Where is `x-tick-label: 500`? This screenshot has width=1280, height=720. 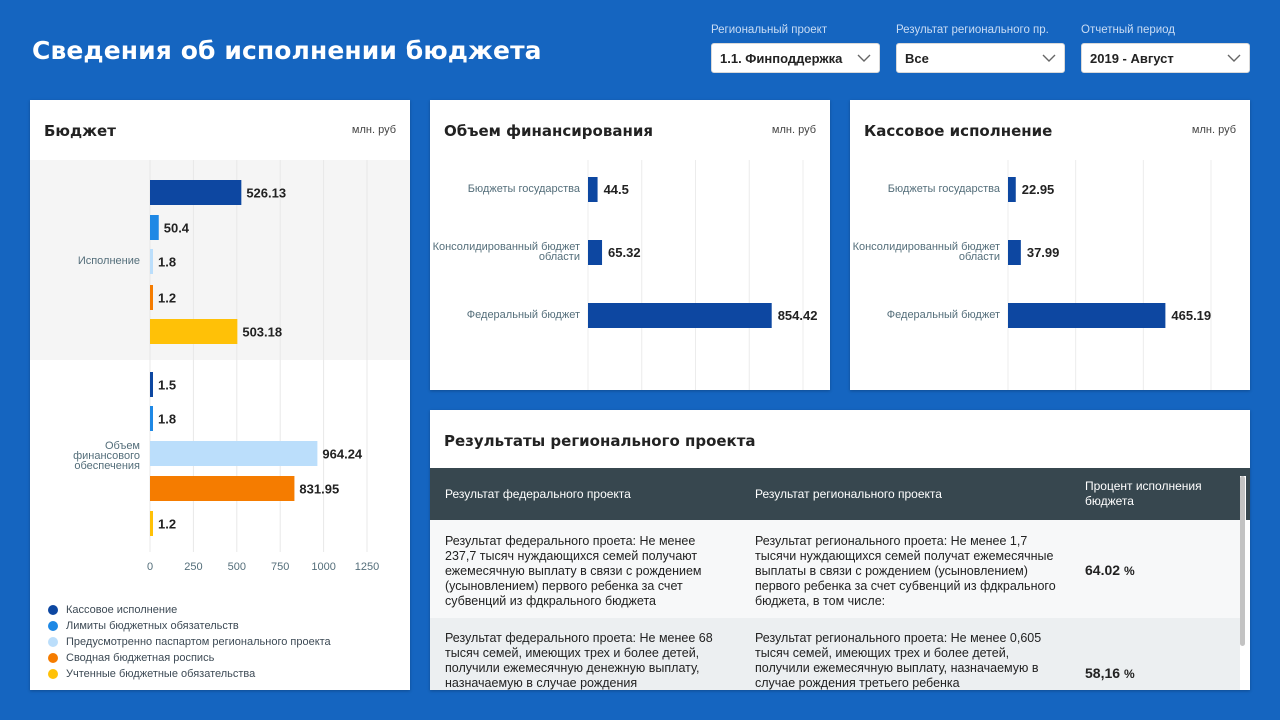 x-tick-label: 500 is located at coordinates (237, 567).